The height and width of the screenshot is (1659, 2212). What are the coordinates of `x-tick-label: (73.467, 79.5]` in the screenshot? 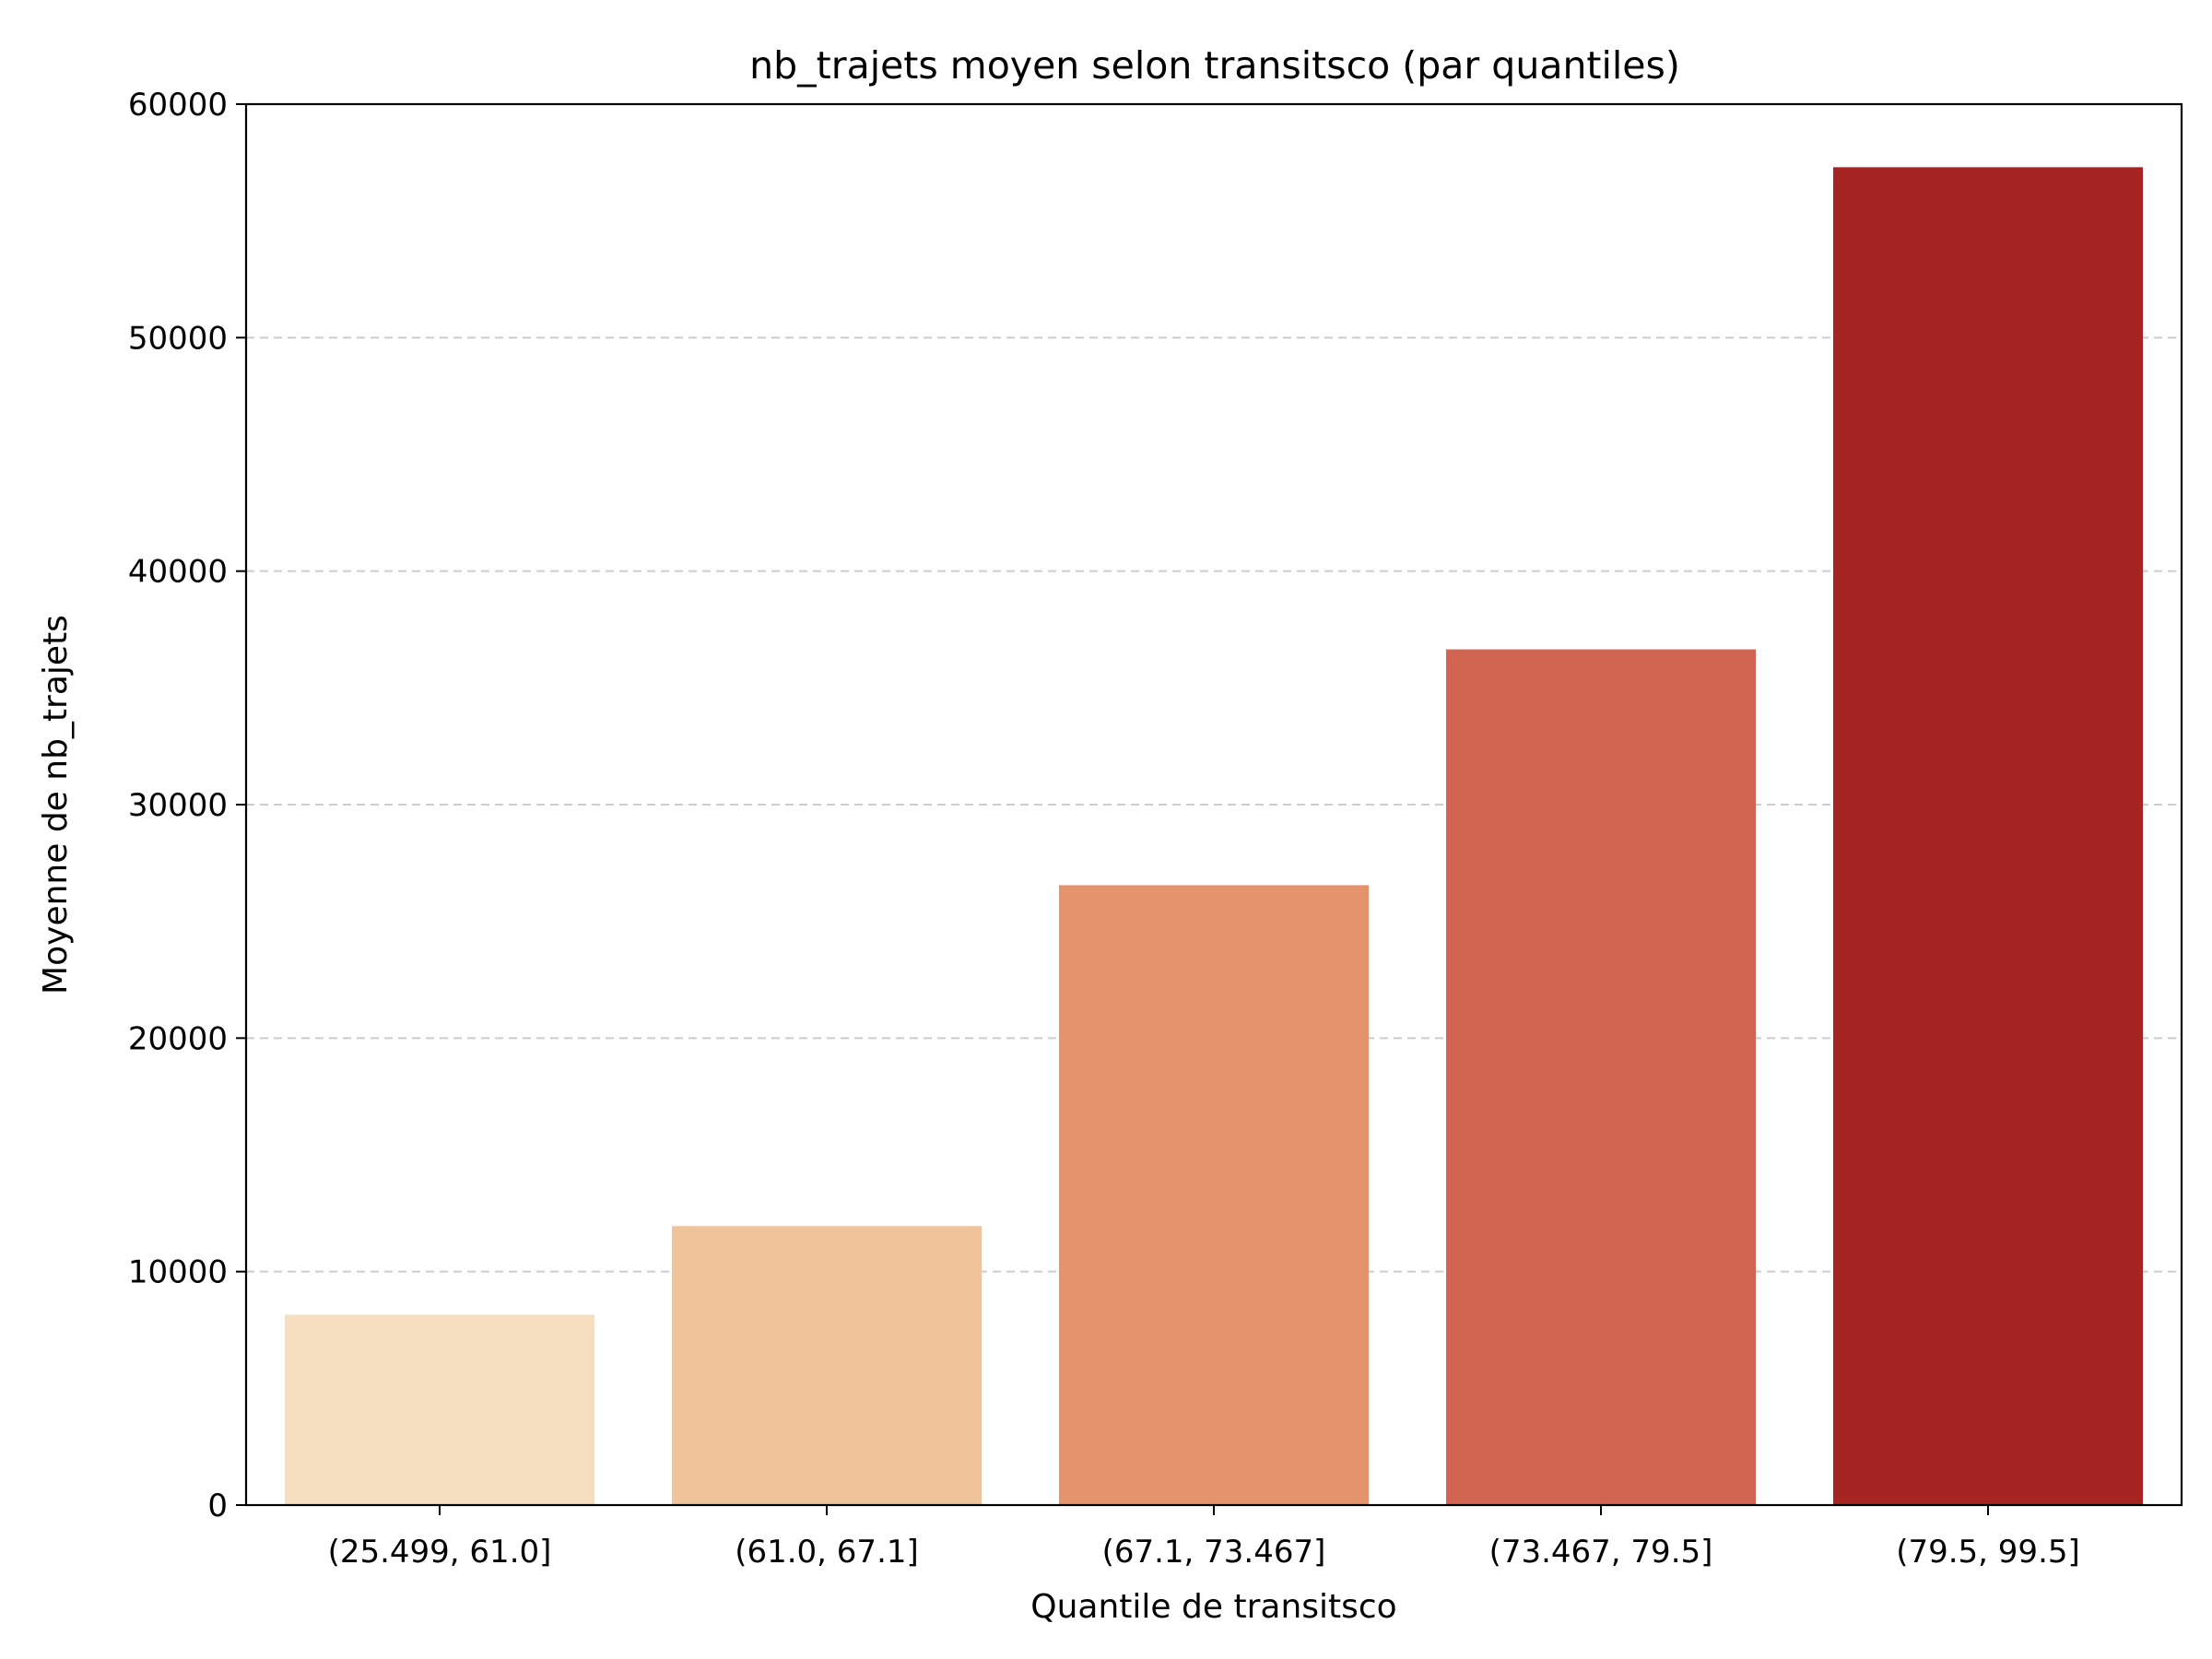 It's located at (1601, 1552).